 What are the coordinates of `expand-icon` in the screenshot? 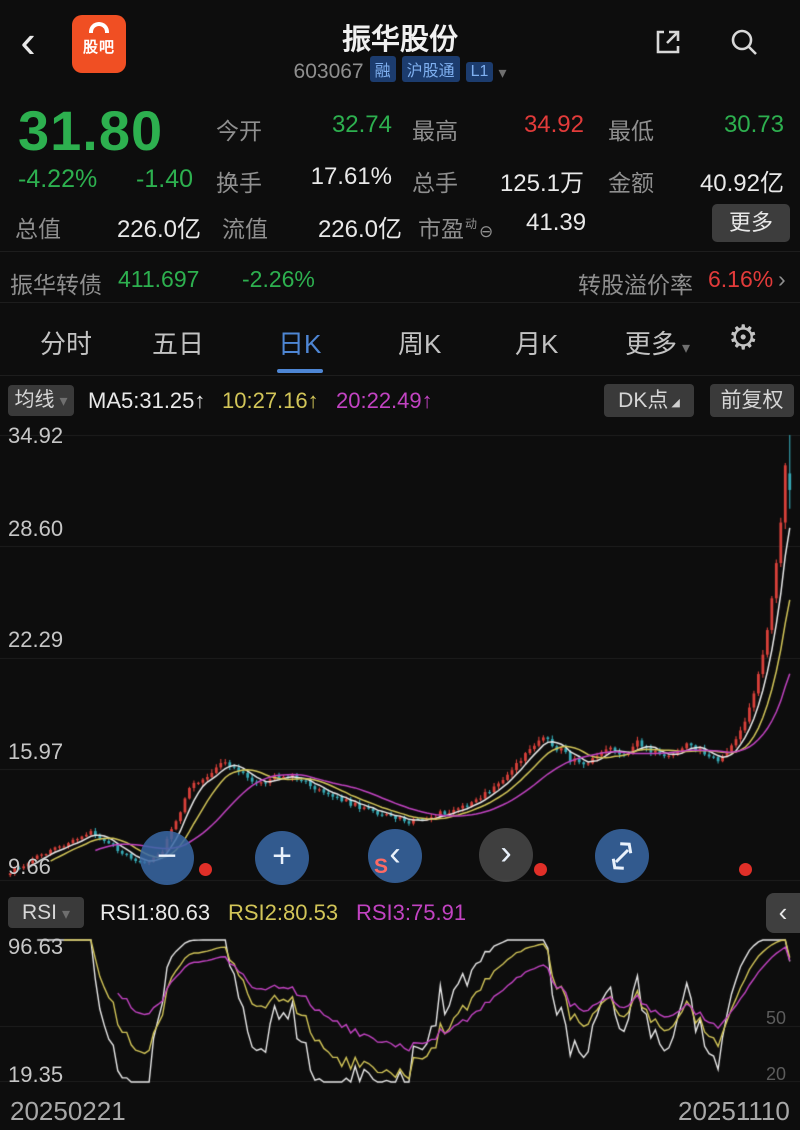 It's located at (622, 856).